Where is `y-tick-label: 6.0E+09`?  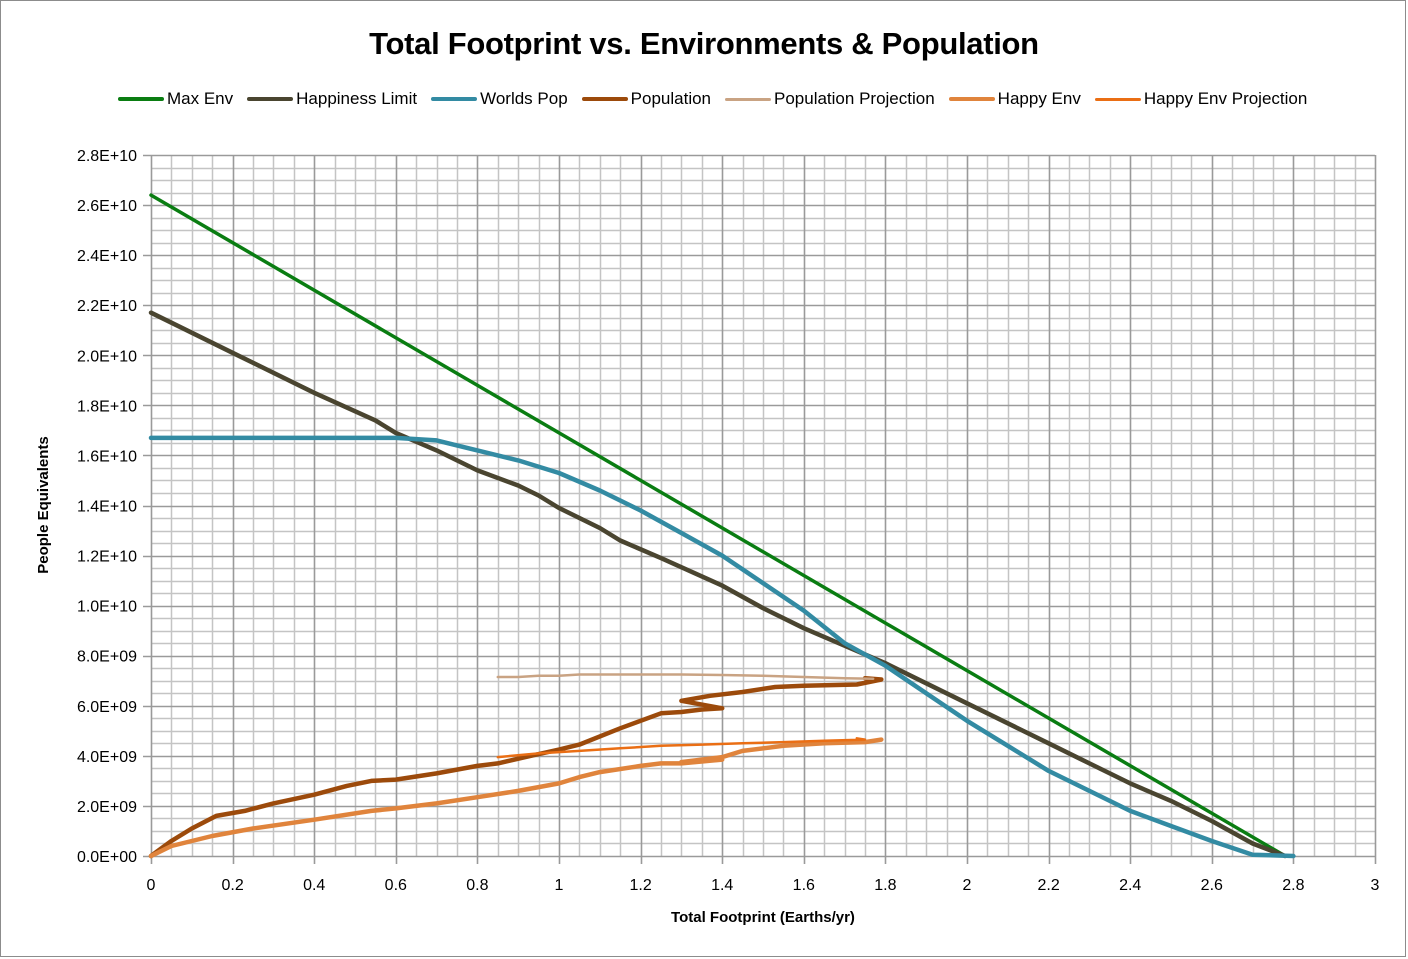
y-tick-label: 6.0E+09 is located at coordinates (107, 707).